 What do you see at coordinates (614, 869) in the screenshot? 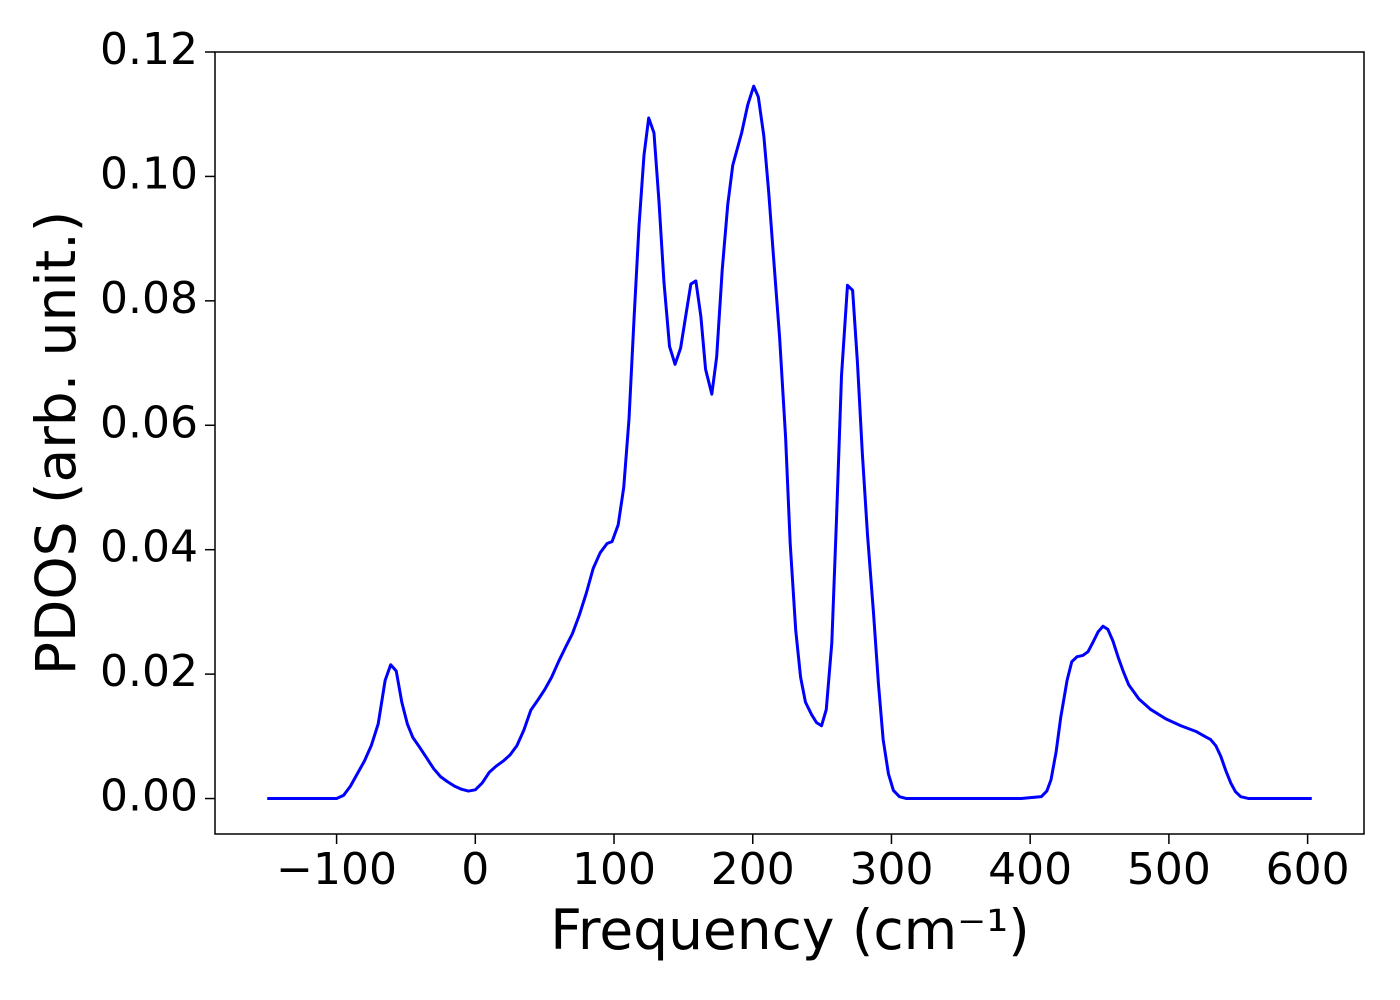
I see `x-tick-label: 100` at bounding box center [614, 869].